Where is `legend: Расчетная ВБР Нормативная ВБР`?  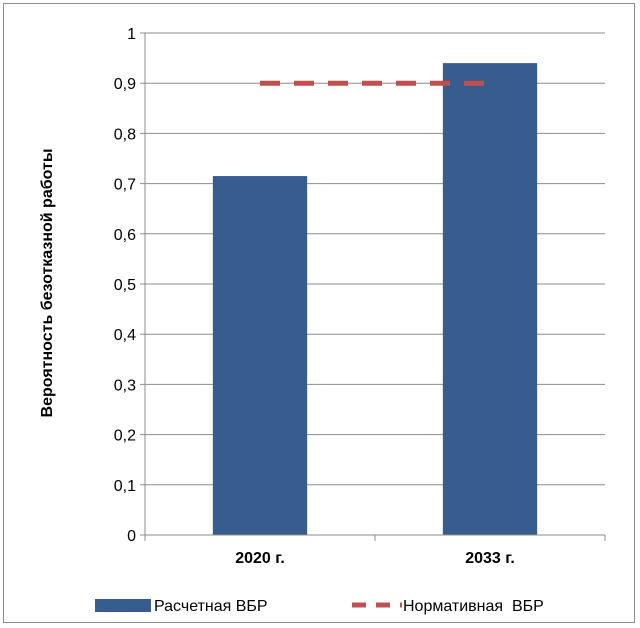 legend: Расчетная ВБР Нормативная ВБР is located at coordinates (319, 606).